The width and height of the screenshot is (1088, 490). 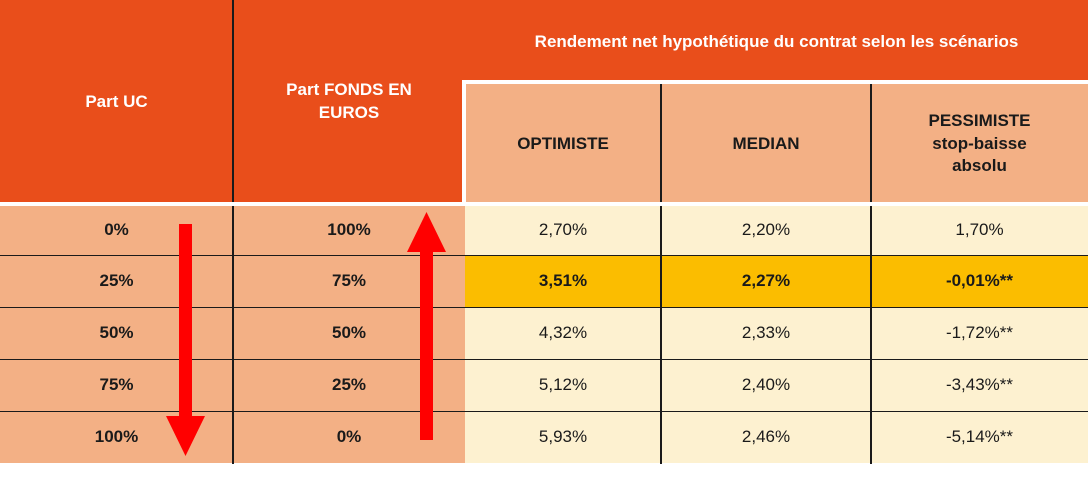 I want to click on cell-part-uc-value: 25%, so click(x=116, y=281).